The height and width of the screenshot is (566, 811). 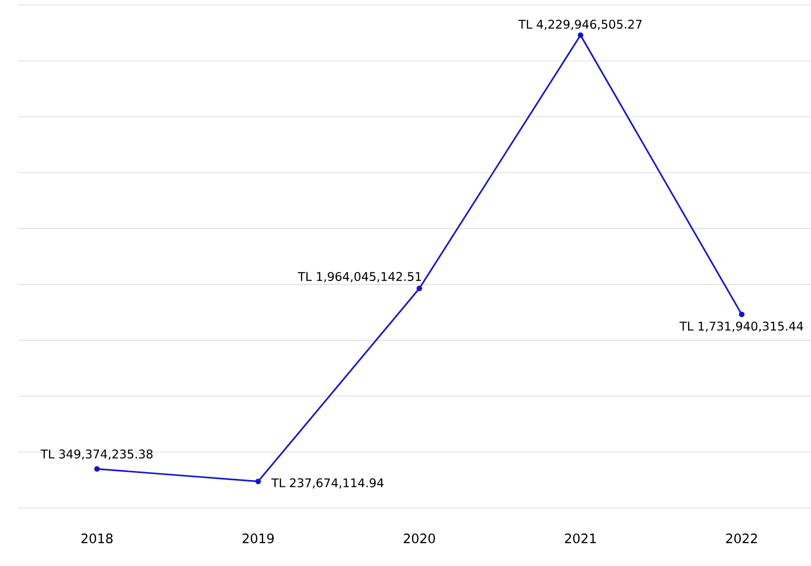 What do you see at coordinates (580, 539) in the screenshot?
I see `x-tick-label: 2021` at bounding box center [580, 539].